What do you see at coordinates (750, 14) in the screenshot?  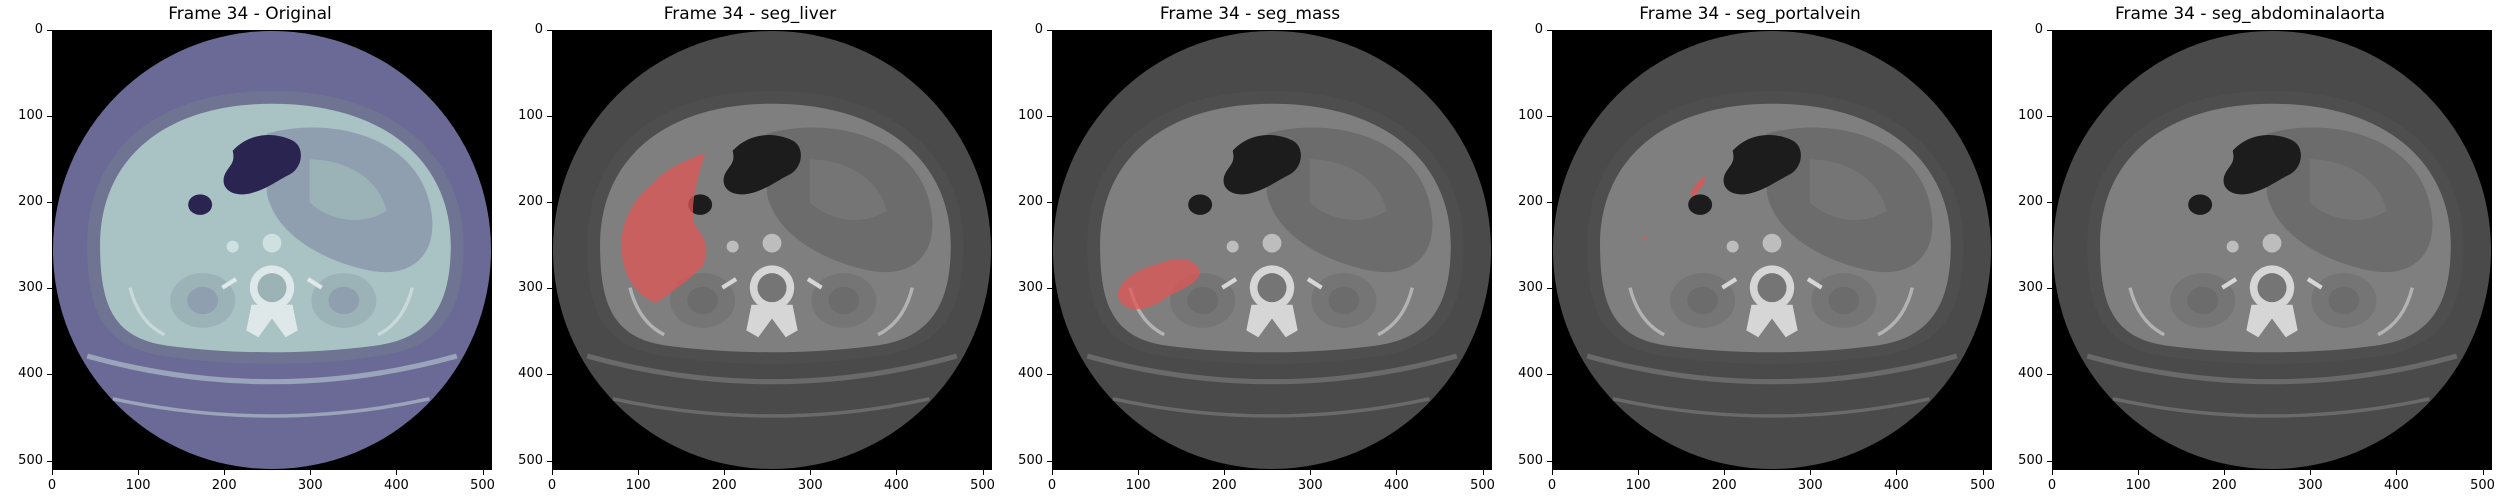 I see `panel-title: Frame 34 - seg_liver` at bounding box center [750, 14].